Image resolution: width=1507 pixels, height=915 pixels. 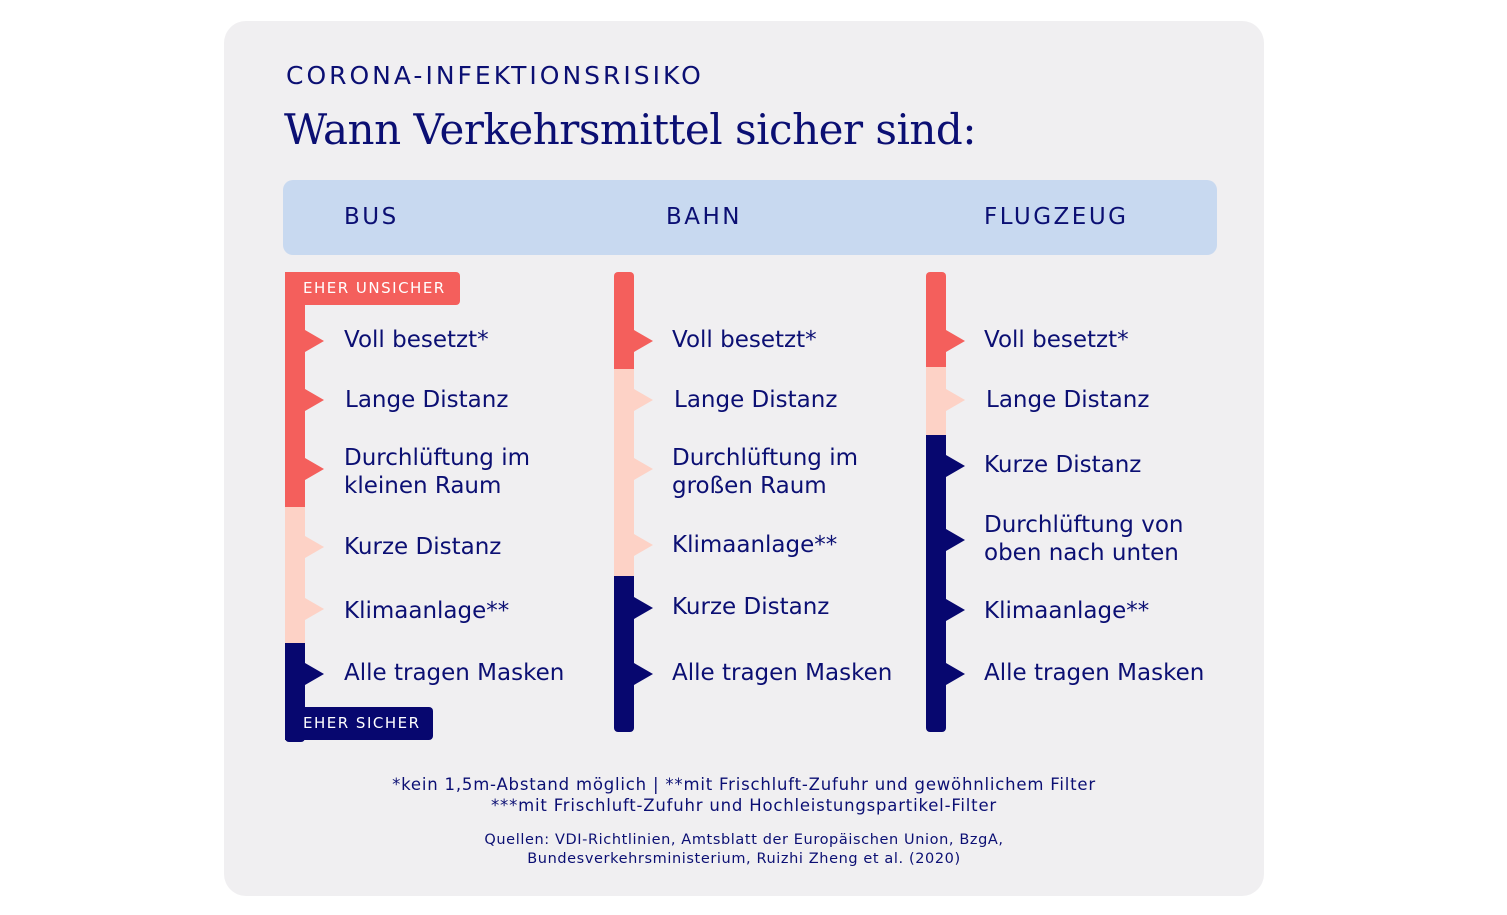 I want to click on item-bus-masken: Alle tragen Masken, so click(x=454, y=673).